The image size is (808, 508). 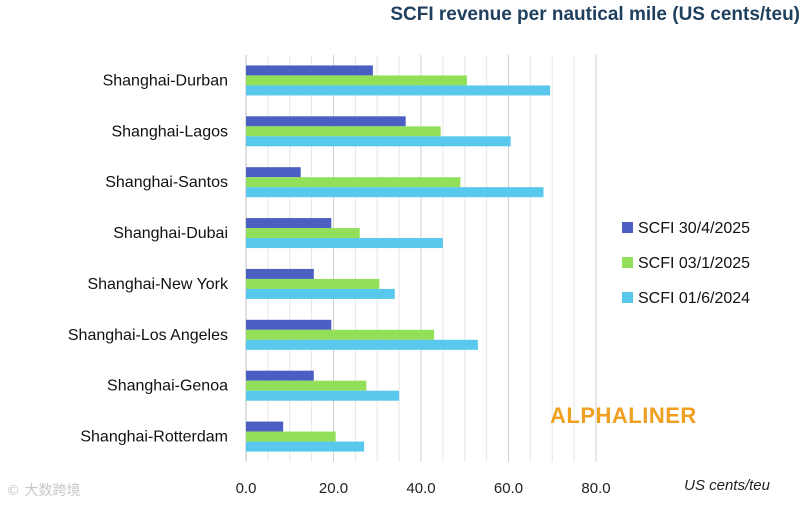 What do you see at coordinates (148, 335) in the screenshot?
I see `category-label: Shanghai-Los Angeles` at bounding box center [148, 335].